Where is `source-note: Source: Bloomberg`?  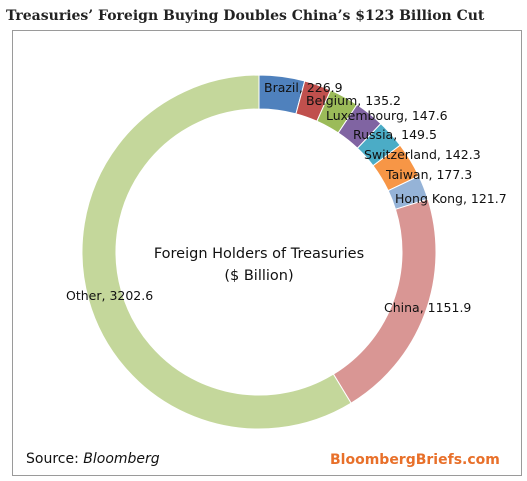
source-note: Source: Bloomberg is located at coordinates (93, 459).